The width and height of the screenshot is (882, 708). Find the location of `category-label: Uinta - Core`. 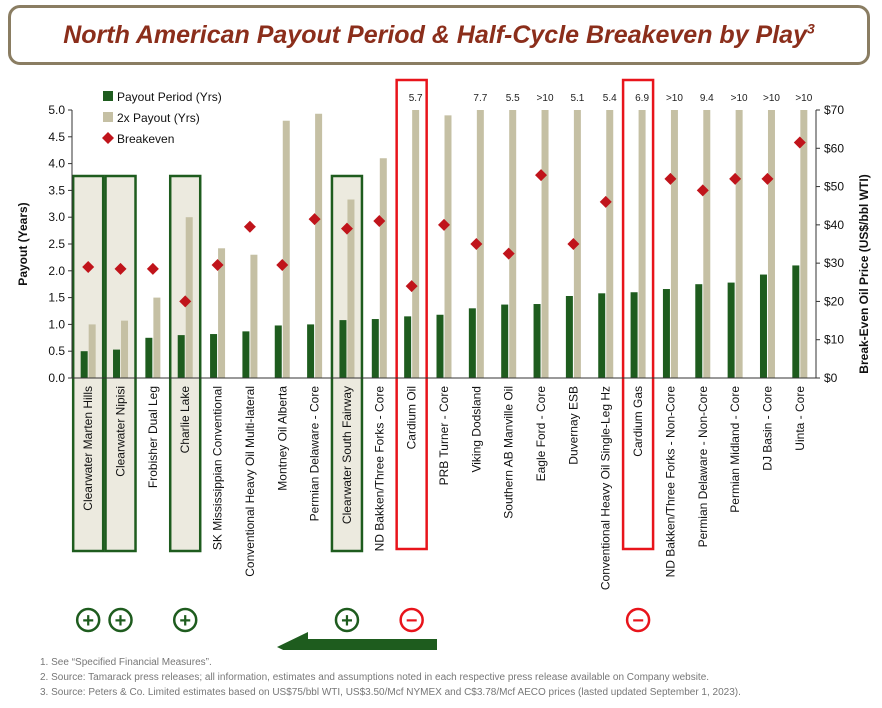

category-label: Uinta - Core is located at coordinates (800, 418).